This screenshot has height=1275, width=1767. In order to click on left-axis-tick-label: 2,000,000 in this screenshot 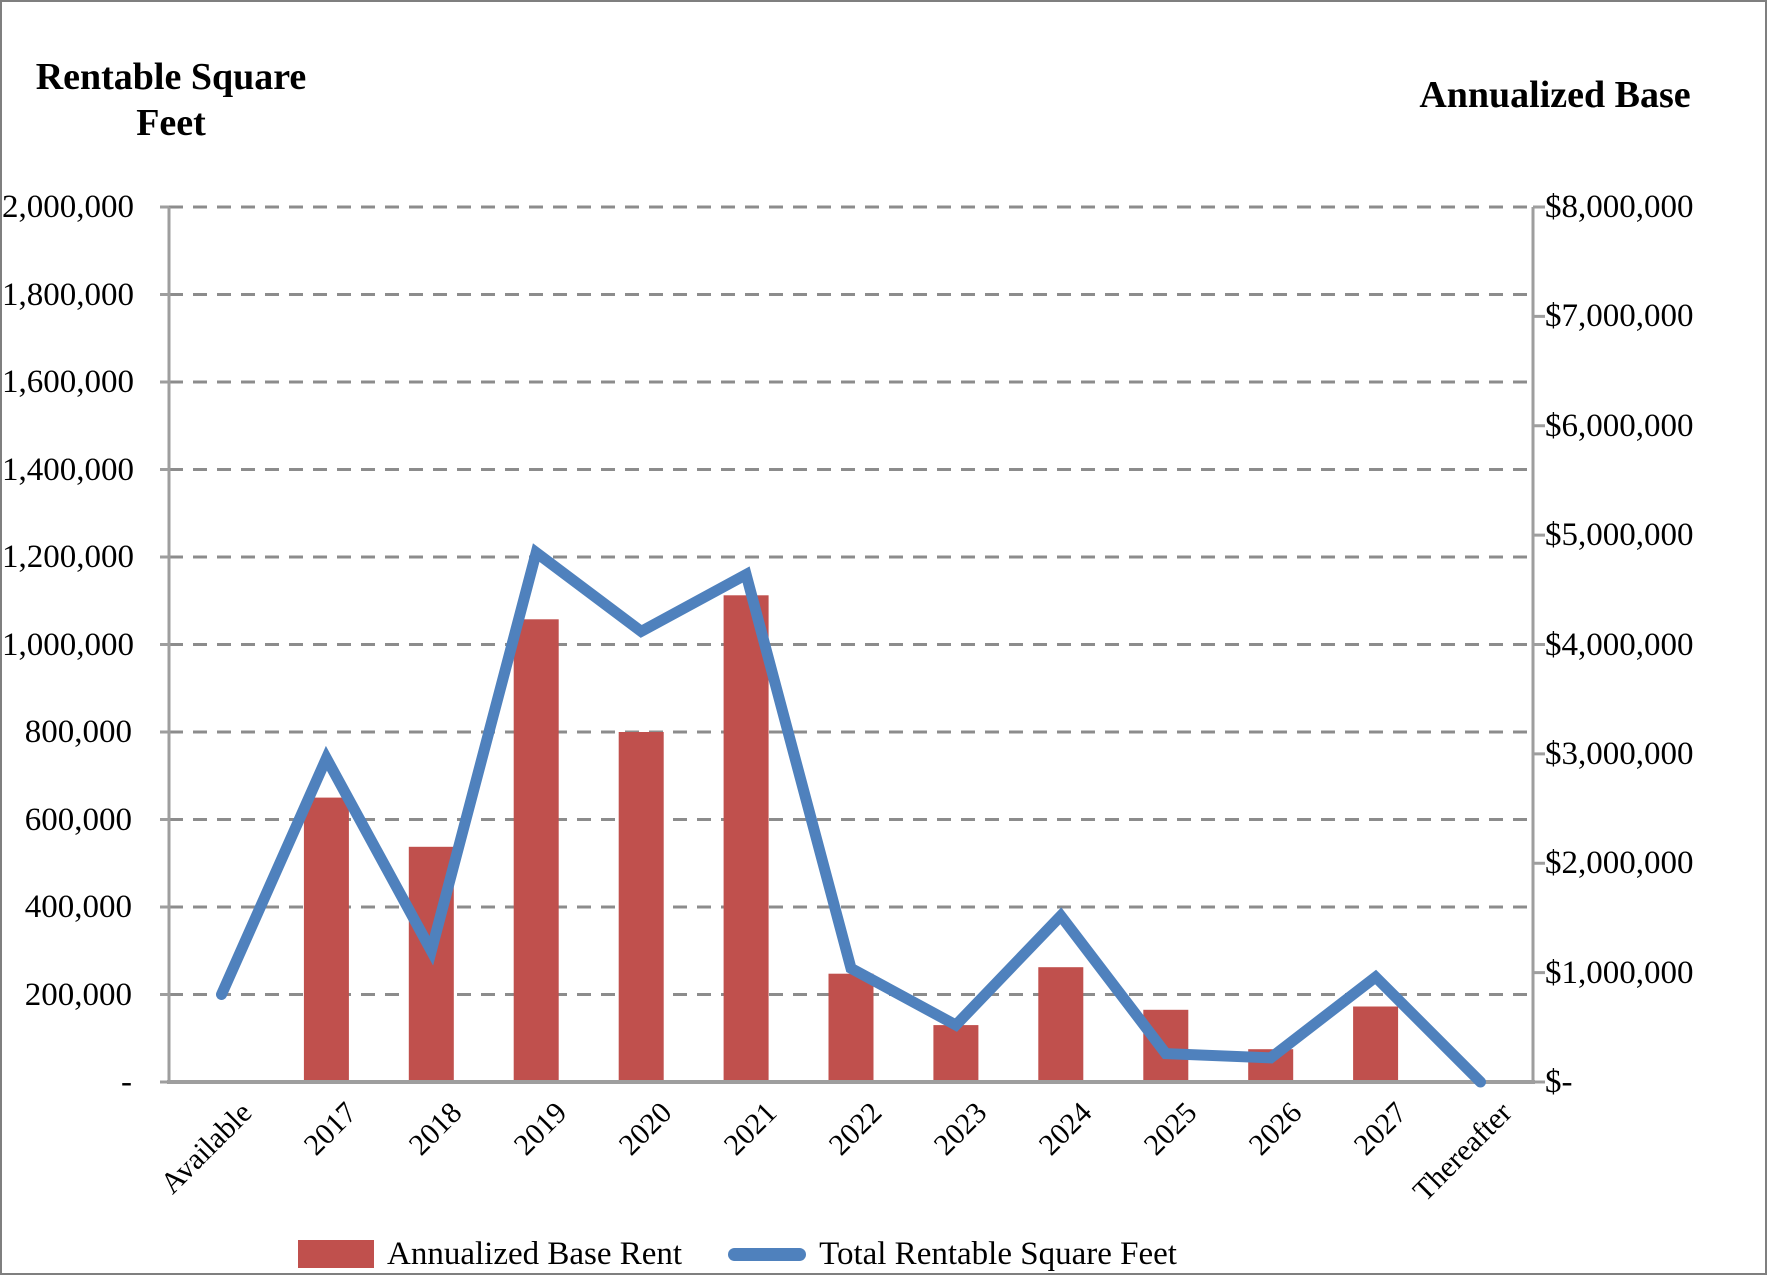, I will do `click(68, 207)`.